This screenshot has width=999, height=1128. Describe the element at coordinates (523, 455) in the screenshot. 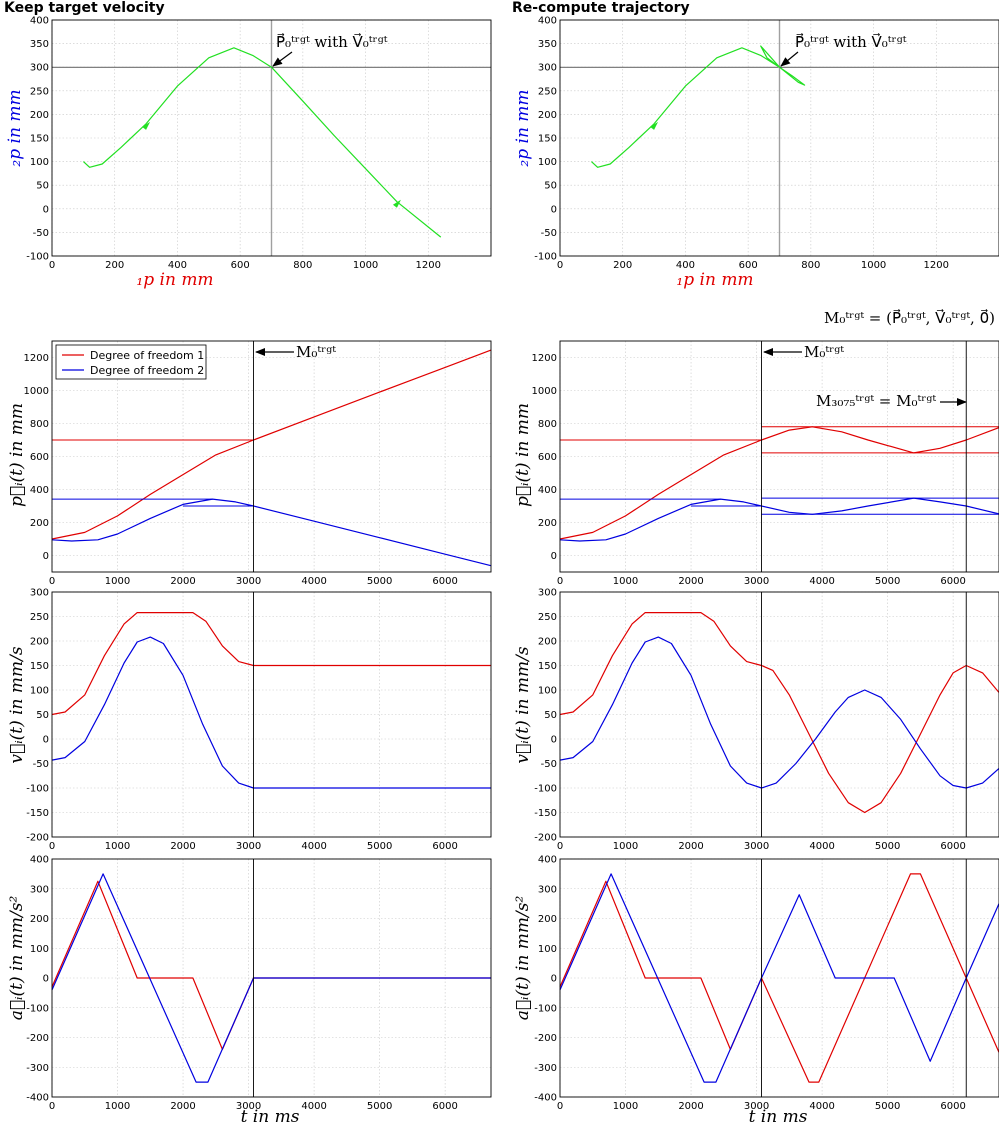

I see `pos-recompute-y-label: p⃗ᵢ(t) in mm` at that location.